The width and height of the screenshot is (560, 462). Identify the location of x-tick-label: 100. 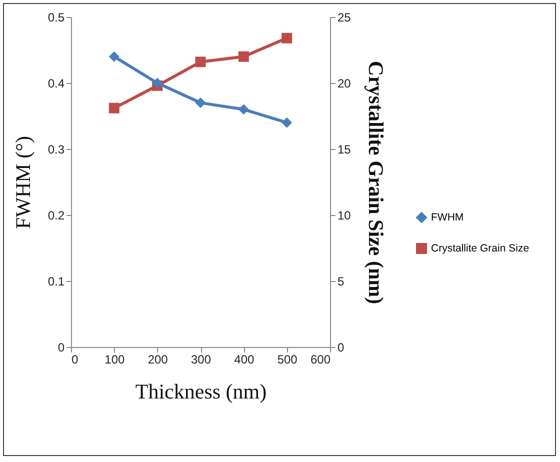
(114, 359).